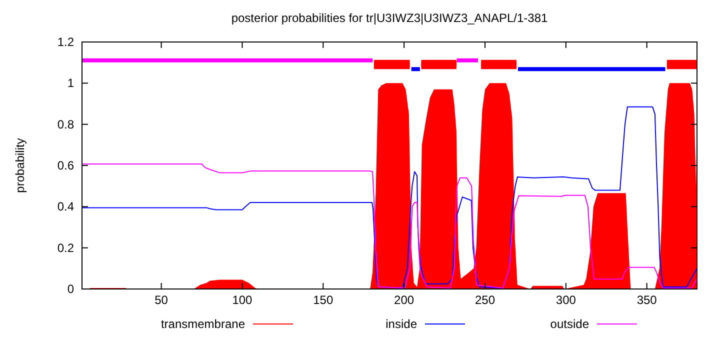  What do you see at coordinates (570, 324) in the screenshot?
I see `legend-label: outside` at bounding box center [570, 324].